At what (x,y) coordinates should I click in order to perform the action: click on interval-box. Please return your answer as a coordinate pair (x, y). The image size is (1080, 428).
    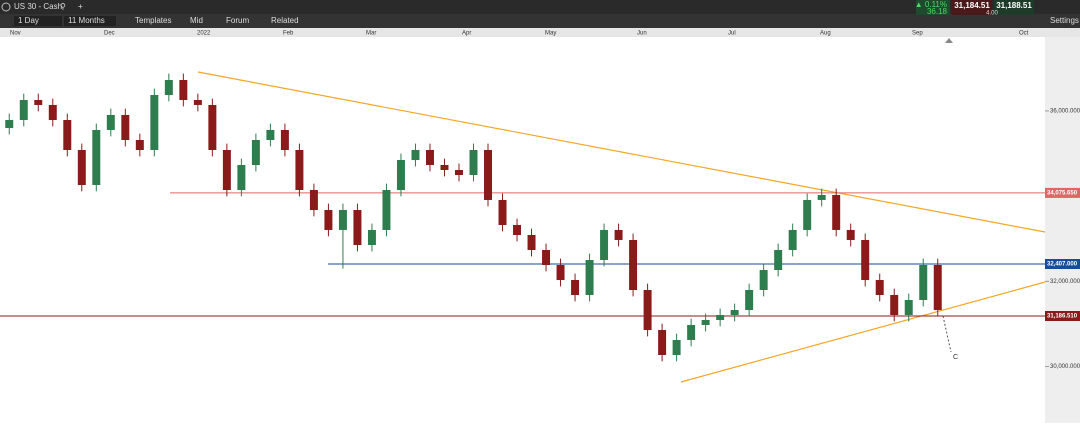
    Looking at the image, I should click on (38, 21).